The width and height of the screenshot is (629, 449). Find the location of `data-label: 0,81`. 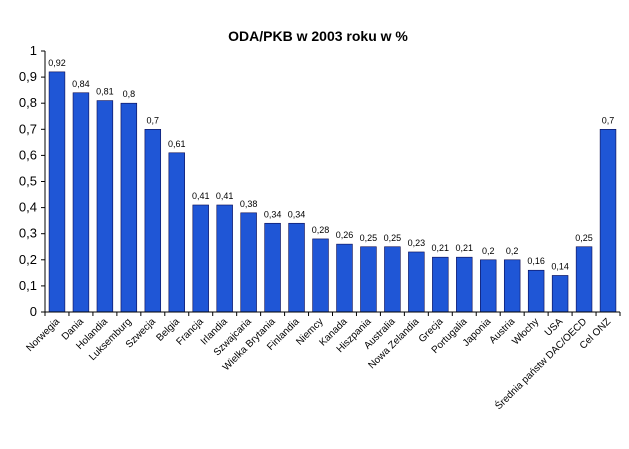

data-label: 0,81 is located at coordinates (105, 92).